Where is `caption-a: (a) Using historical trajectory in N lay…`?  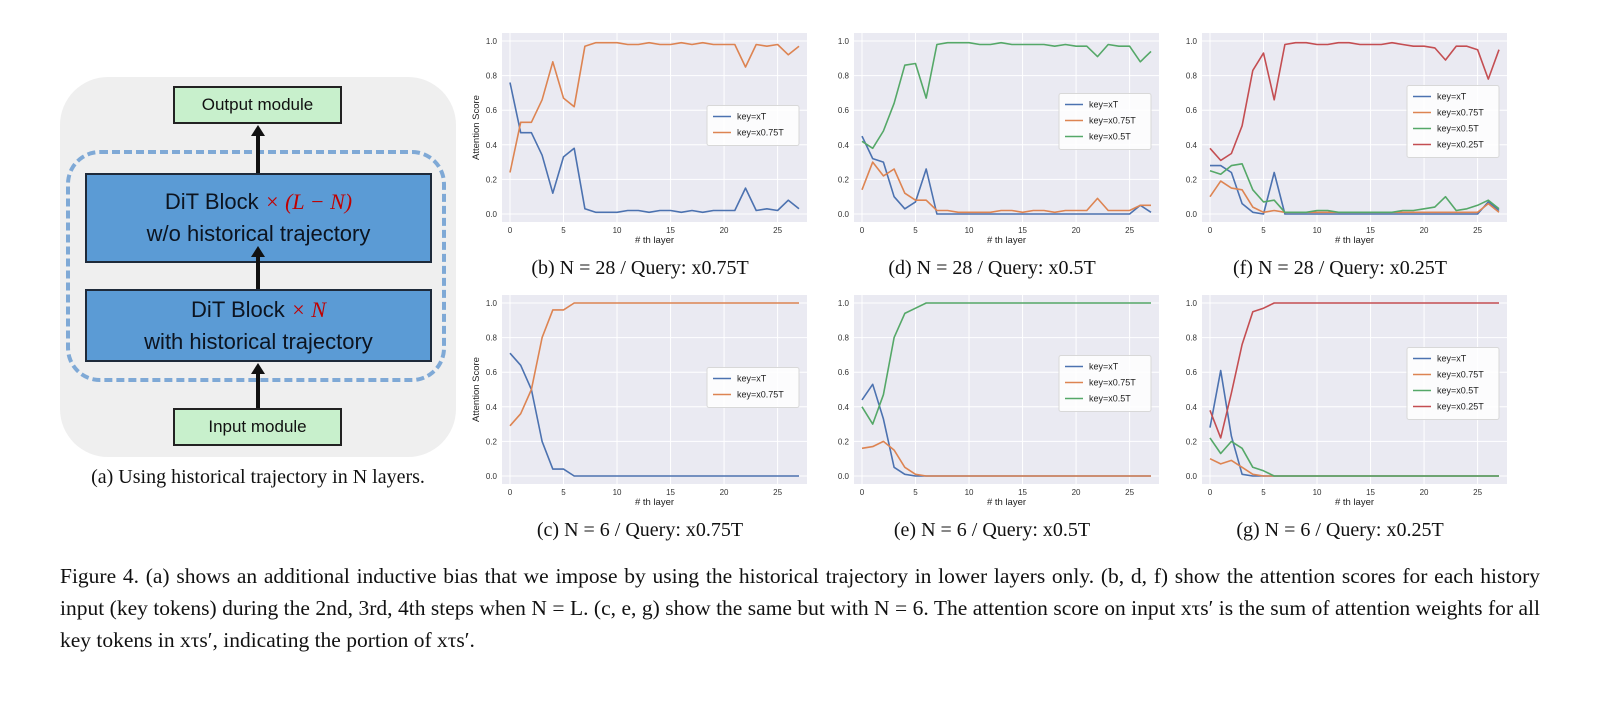 caption-a: (a) Using historical trajectory in N lay… is located at coordinates (258, 477).